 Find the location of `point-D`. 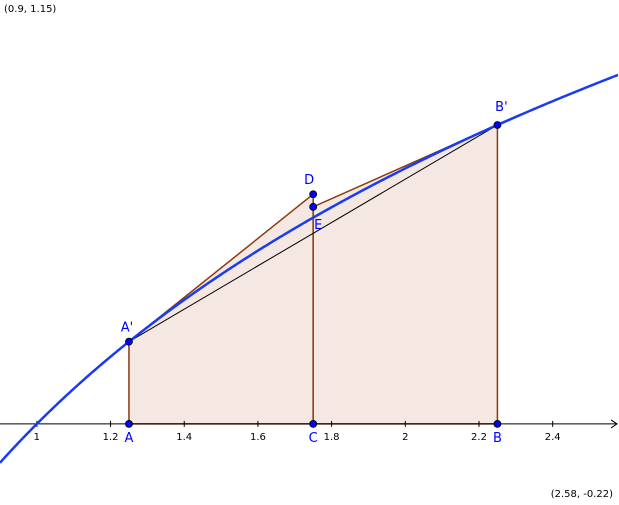

point-D is located at coordinates (313, 194).